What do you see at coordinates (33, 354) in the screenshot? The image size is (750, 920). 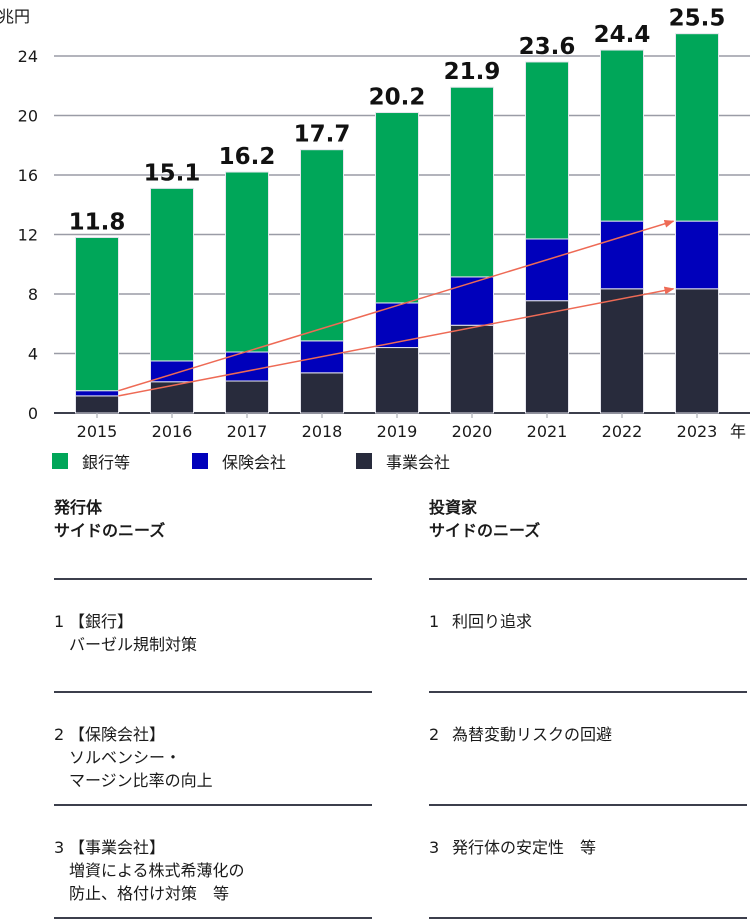 I see `y-tick-label: 4` at bounding box center [33, 354].